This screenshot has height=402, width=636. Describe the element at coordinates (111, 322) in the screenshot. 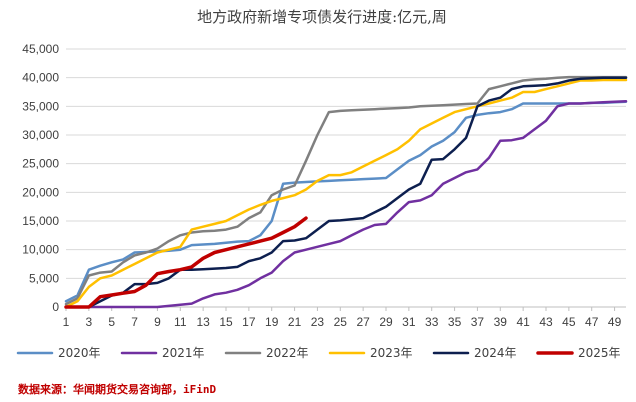

I see `x-tick-label: 5` at that location.